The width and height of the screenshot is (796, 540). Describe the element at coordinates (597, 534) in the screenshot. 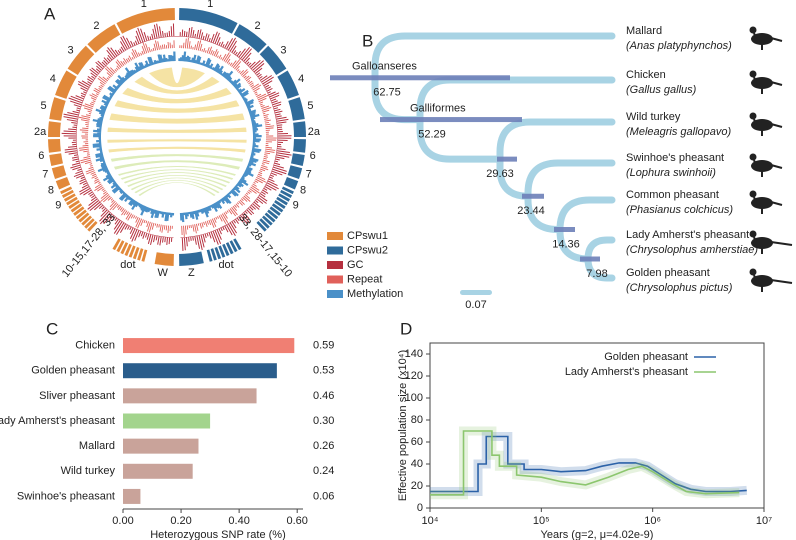

I see `x-axis-label: Years (g=2, μ=4.02e-9)` at that location.